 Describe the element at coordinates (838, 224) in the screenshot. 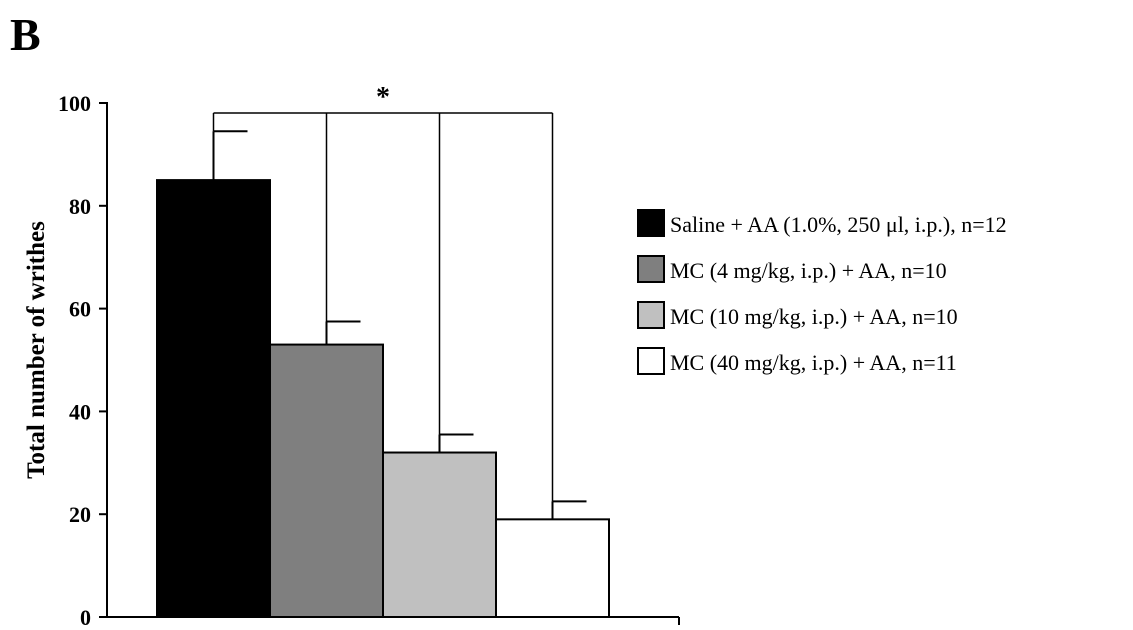

I see `legend-label: Saline + AA (1.0%, 250 μl, i.p.), n=12` at that location.